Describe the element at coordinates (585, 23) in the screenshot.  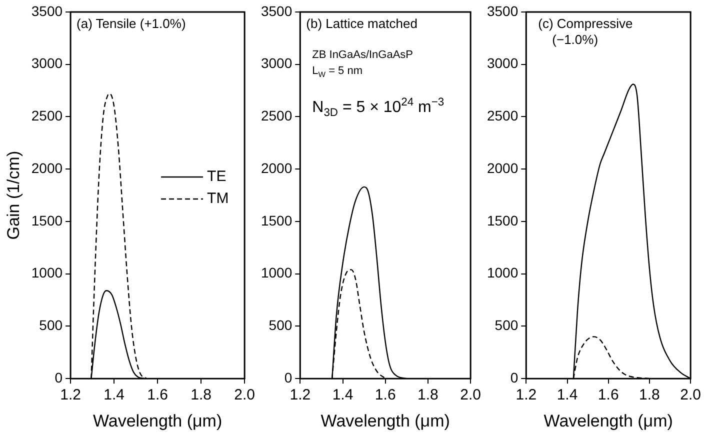
I see `annotation: (c) Compressive` at that location.